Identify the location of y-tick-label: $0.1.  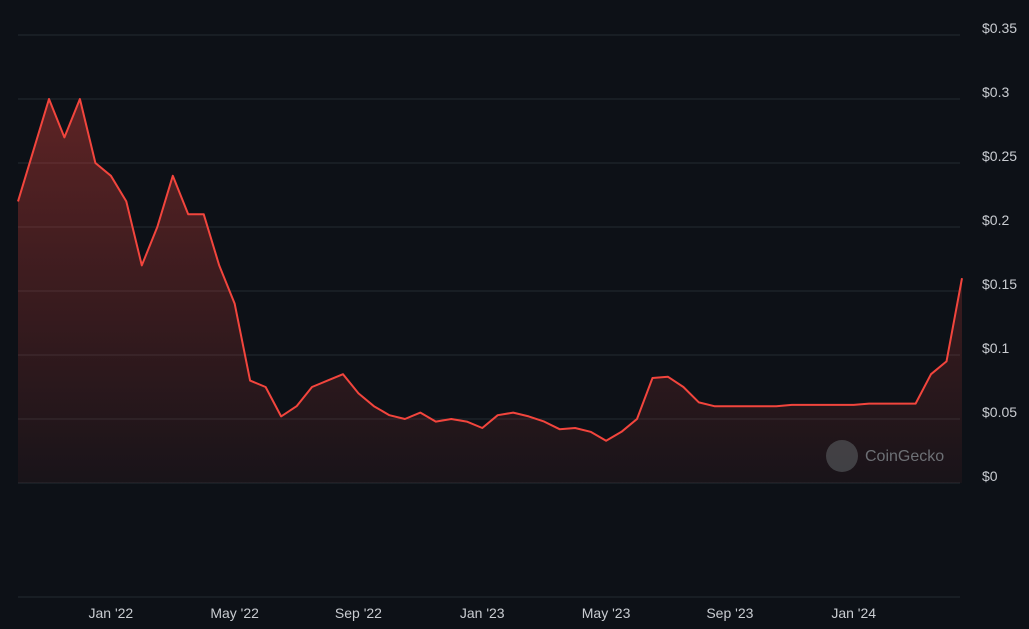
(995, 348).